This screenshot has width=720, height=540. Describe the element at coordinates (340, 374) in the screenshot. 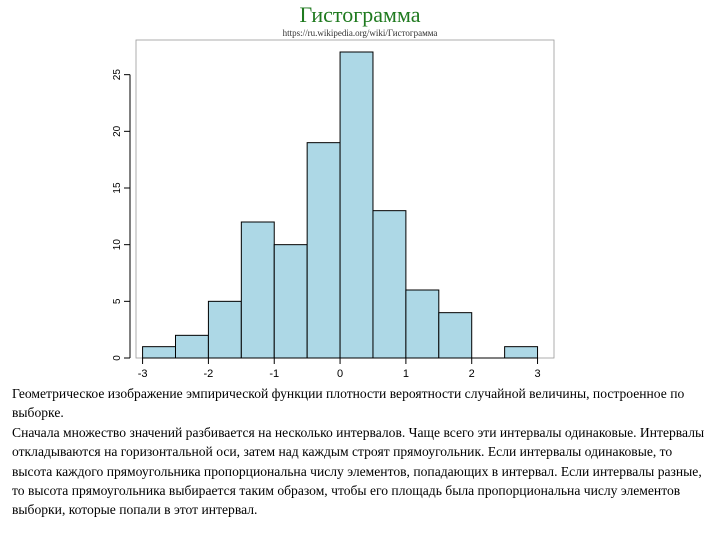

I see `x-tick-label: 0` at that location.